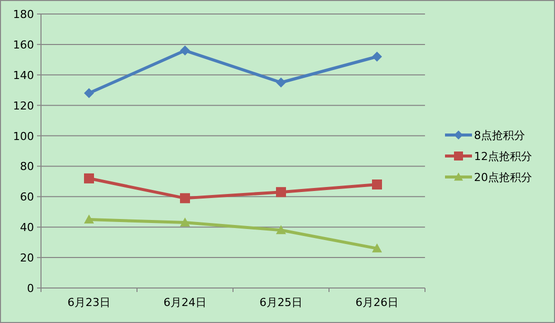  What do you see at coordinates (27, 167) in the screenshot?
I see `y-tick-label: 80` at bounding box center [27, 167].